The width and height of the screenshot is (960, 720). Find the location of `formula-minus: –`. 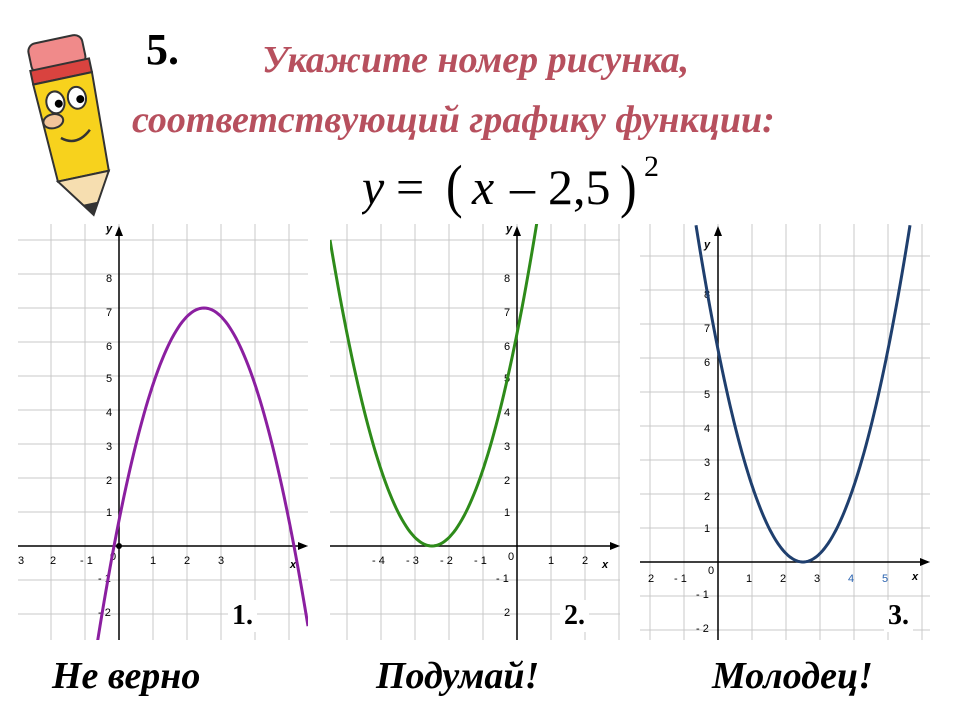

formula-minus: – is located at coordinates (522, 187).